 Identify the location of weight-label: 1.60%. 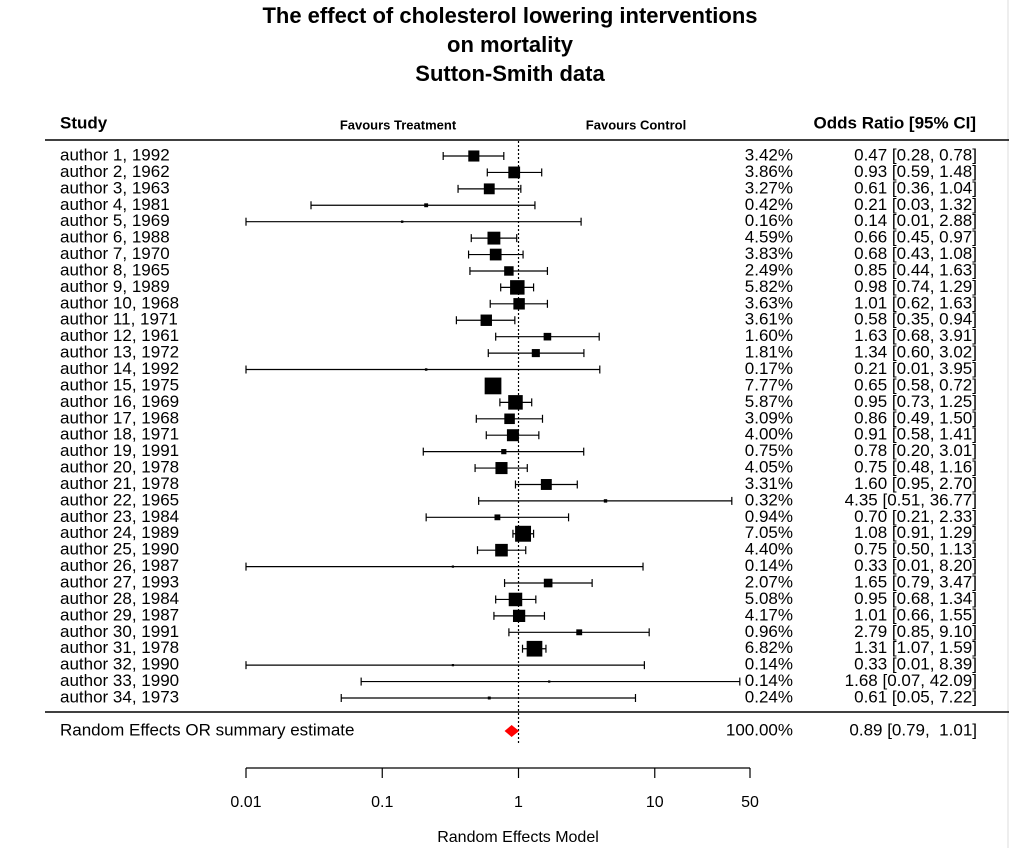
(769, 335).